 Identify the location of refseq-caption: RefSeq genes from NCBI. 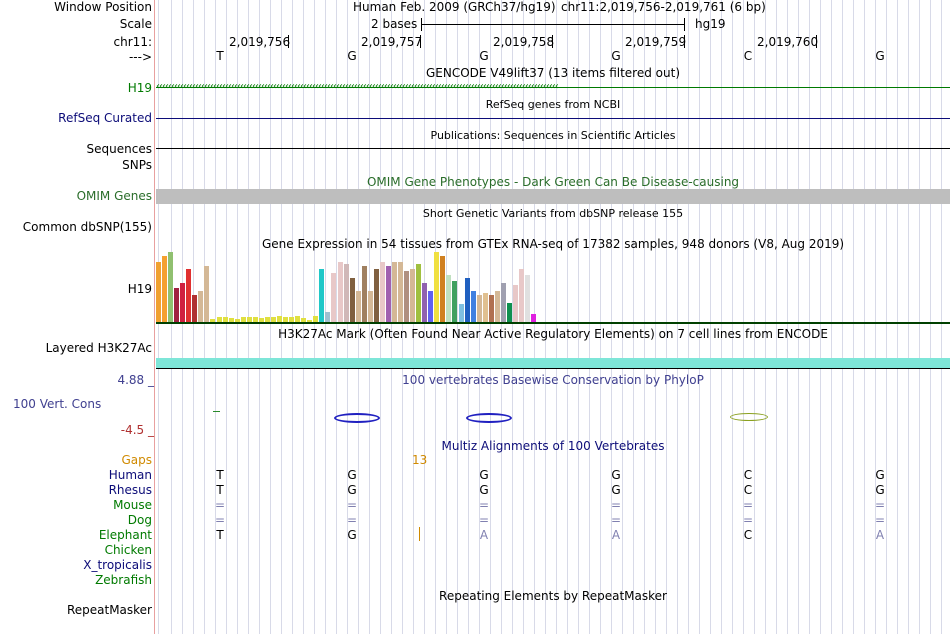
(553, 104).